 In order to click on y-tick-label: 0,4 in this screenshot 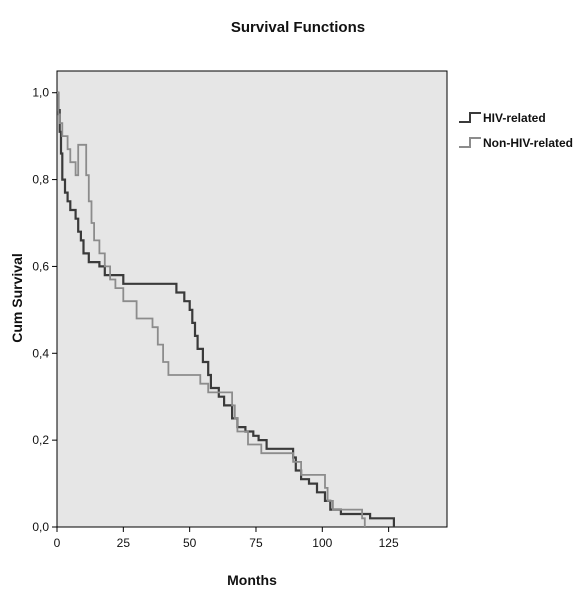, I will do `click(40, 353)`.